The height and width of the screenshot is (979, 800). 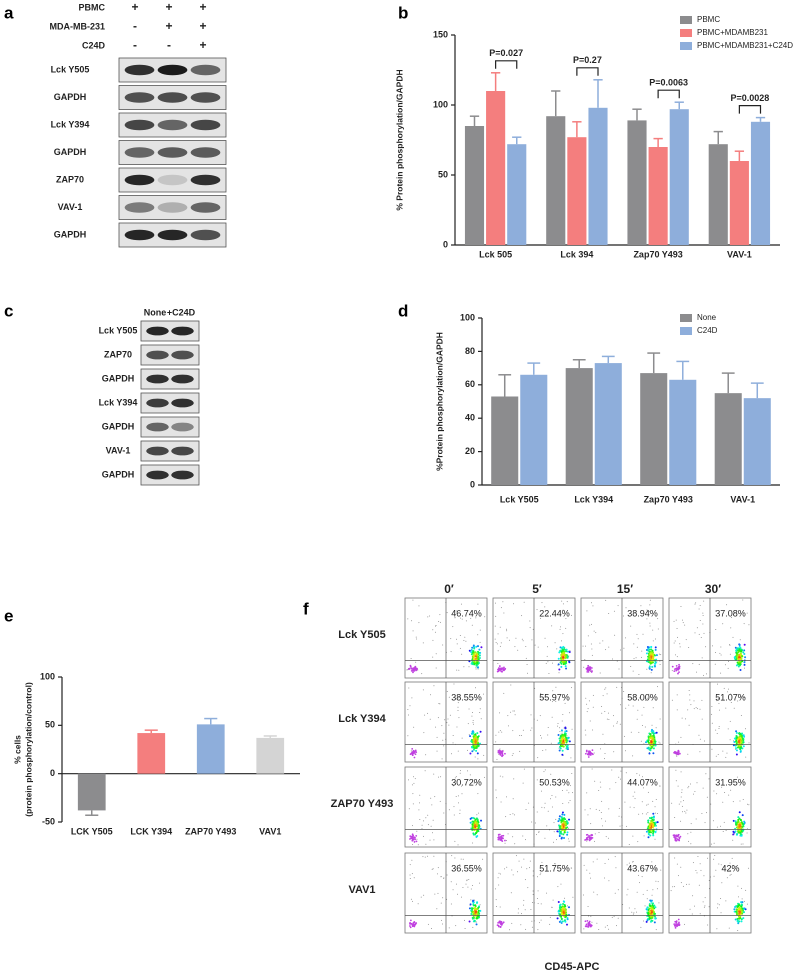 What do you see at coordinates (151, 831) in the screenshot?
I see `x-tick-label: LCK Y394` at bounding box center [151, 831].